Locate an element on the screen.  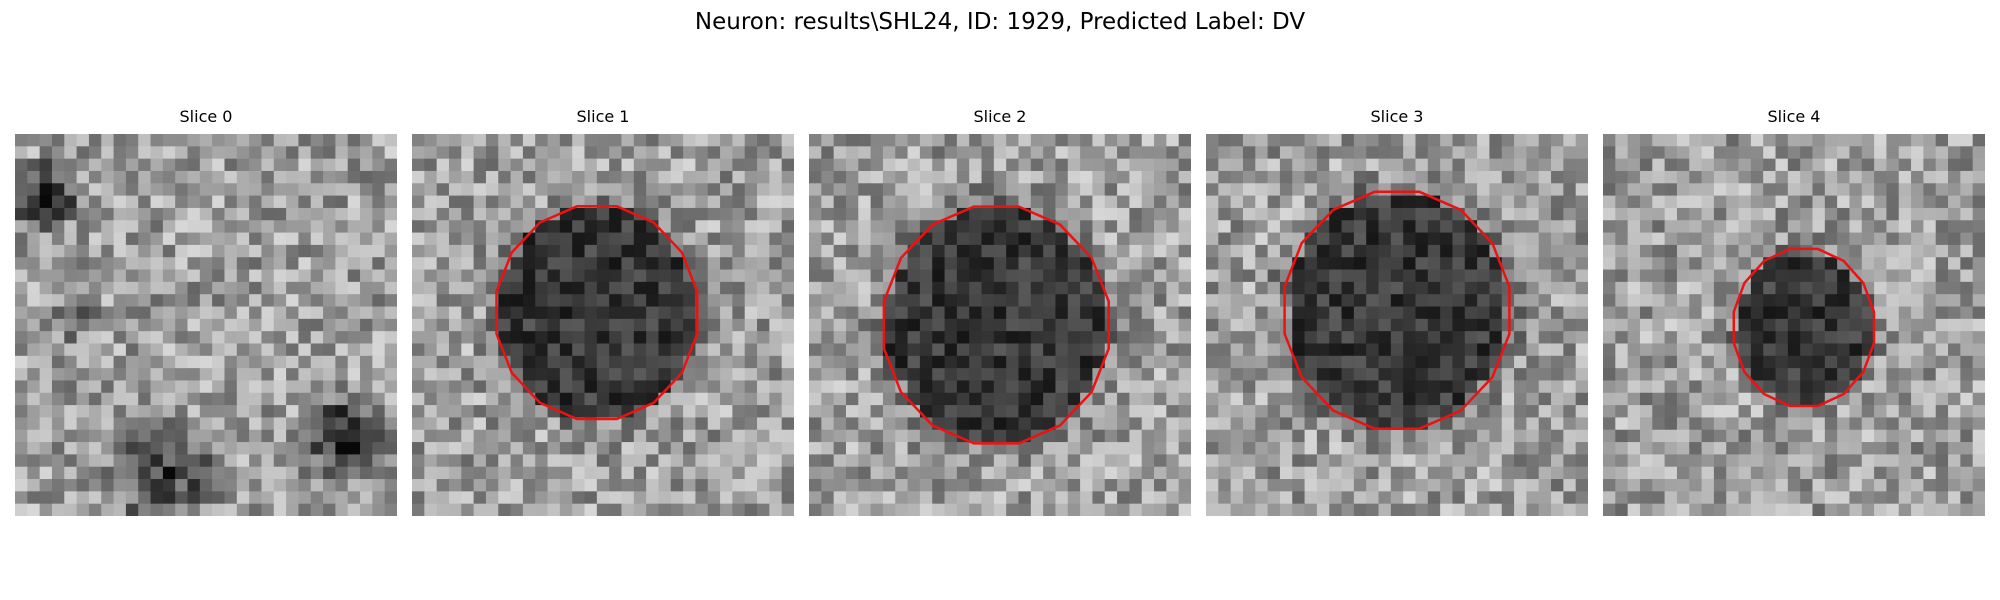
slice-title-0: Slice 0 is located at coordinates (206, 116).